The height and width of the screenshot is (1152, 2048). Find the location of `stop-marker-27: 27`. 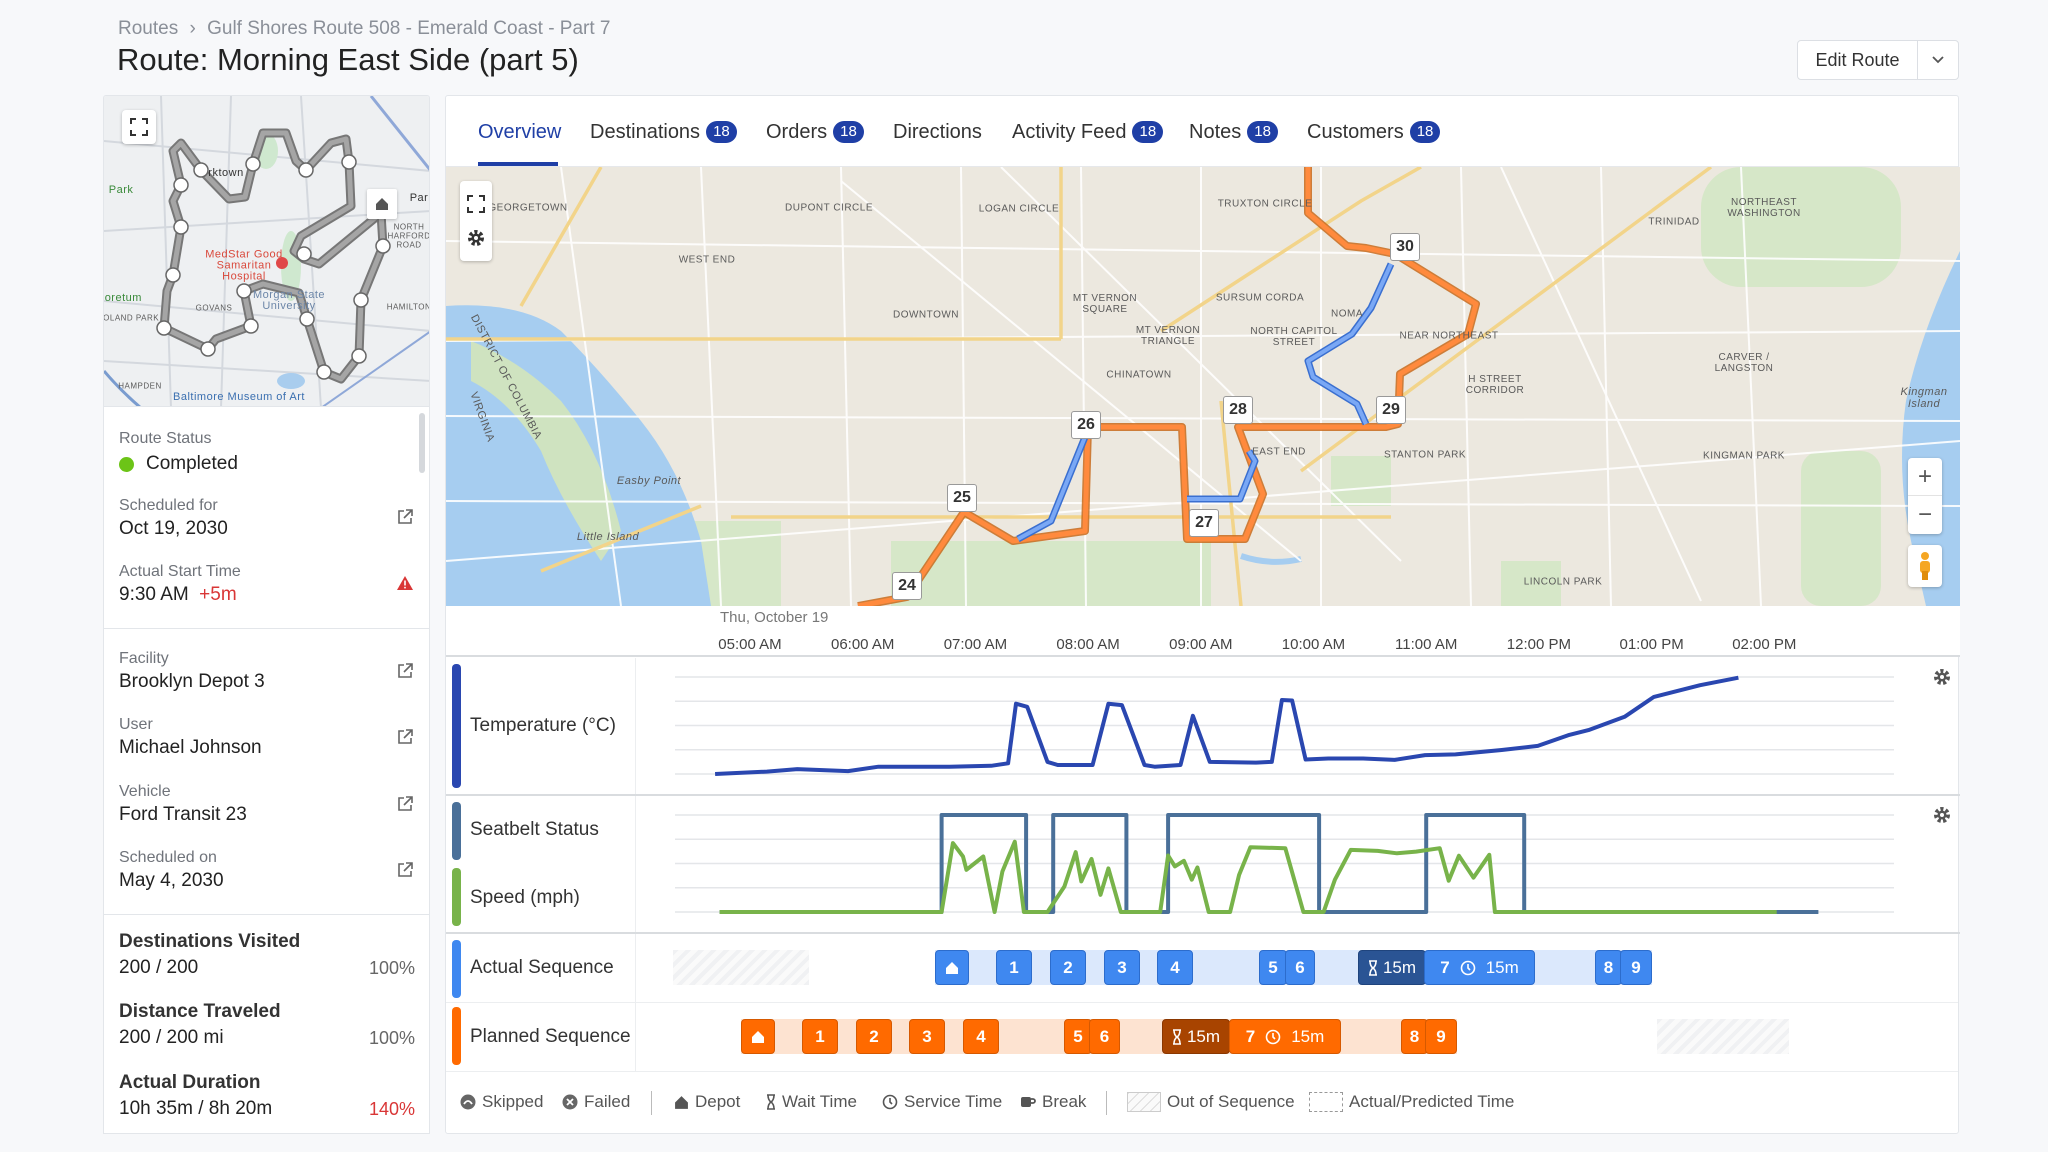

stop-marker-27: 27 is located at coordinates (1204, 523).